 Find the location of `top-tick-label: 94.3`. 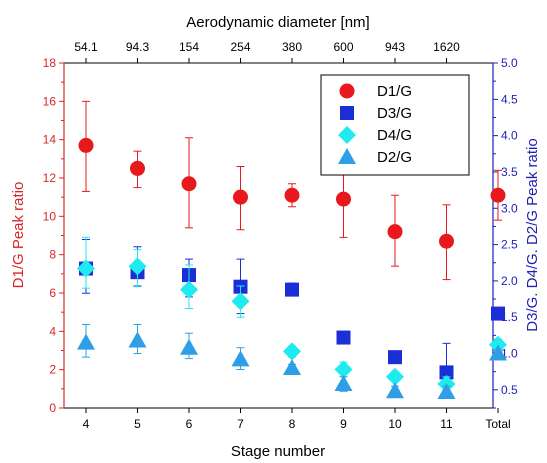

top-tick-label: 94.3 is located at coordinates (138, 47).